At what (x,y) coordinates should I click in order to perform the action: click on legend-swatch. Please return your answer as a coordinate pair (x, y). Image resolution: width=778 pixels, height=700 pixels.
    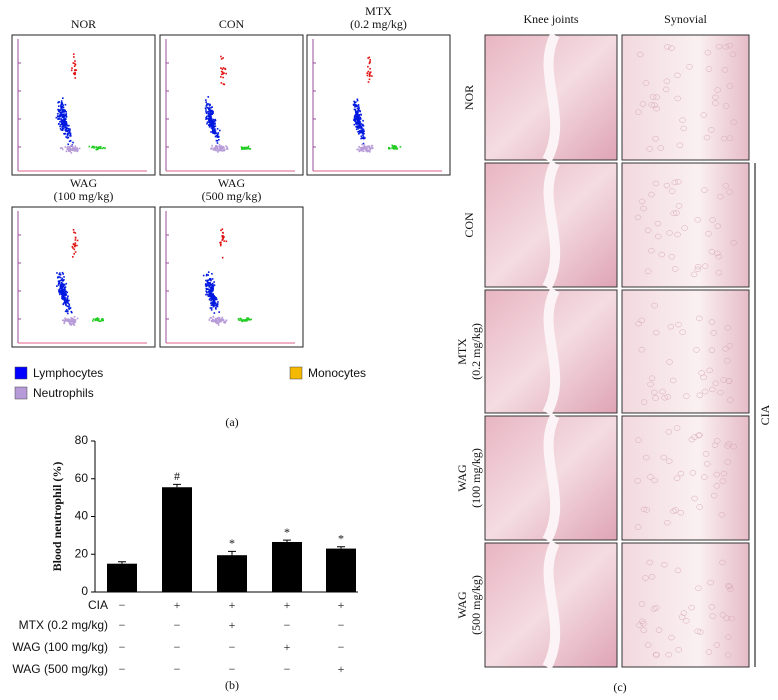
    Looking at the image, I should click on (21, 393).